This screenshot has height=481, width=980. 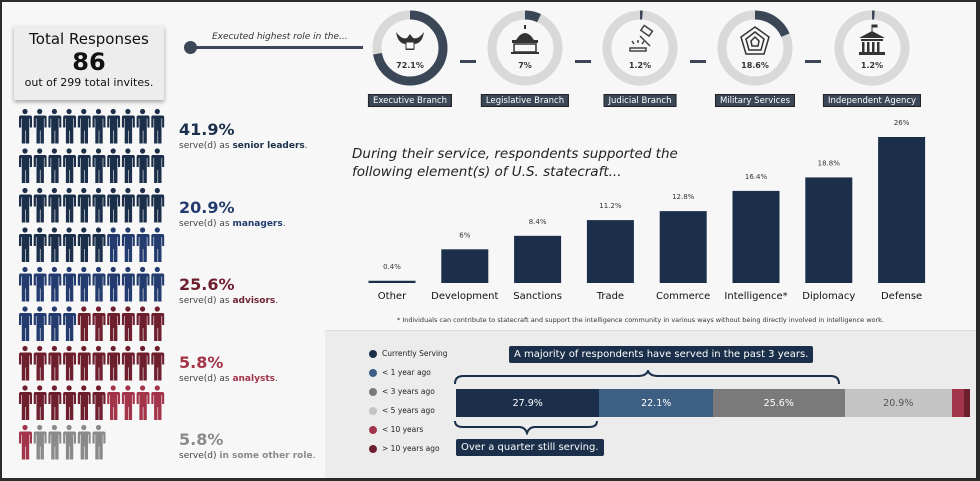 What do you see at coordinates (755, 65) in the screenshot?
I see `donut-percent: 18.6%` at bounding box center [755, 65].